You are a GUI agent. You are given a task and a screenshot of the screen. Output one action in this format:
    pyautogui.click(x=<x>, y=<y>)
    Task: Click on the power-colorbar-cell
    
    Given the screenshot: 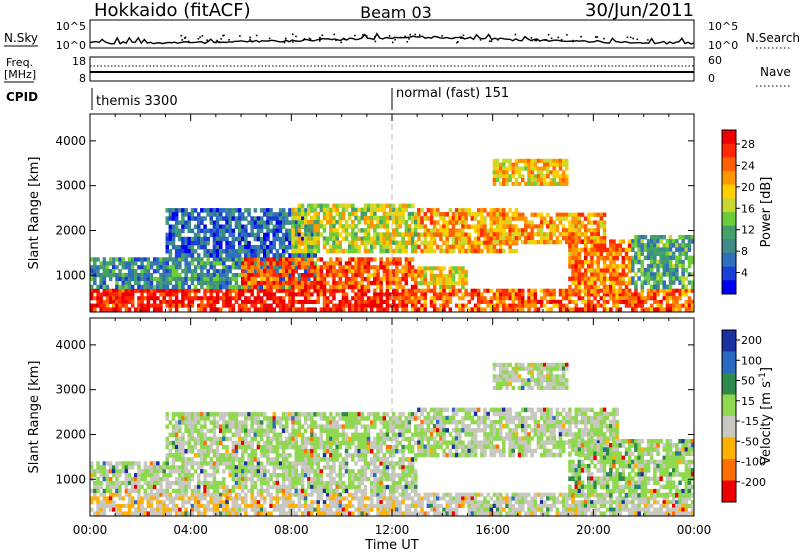 What is the action you would take?
    pyautogui.click(x=729, y=273)
    